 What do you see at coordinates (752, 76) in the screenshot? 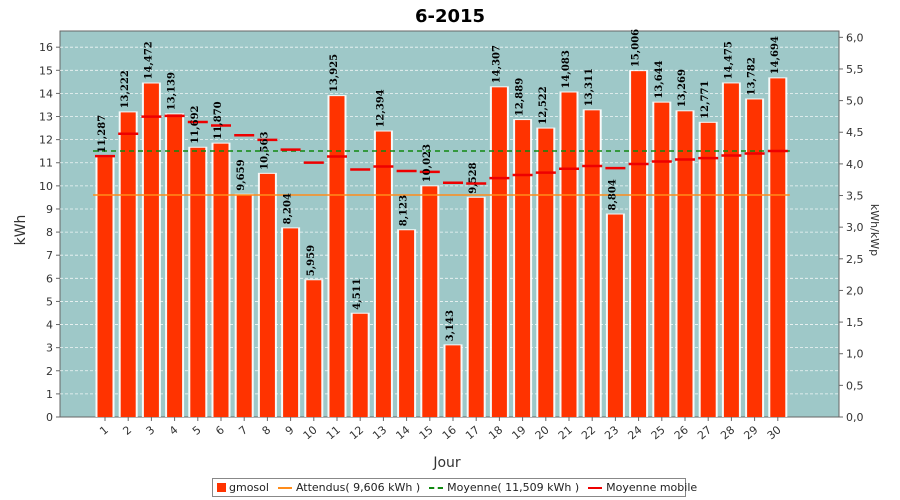
I see `data-label: 13,782` at bounding box center [752, 76].